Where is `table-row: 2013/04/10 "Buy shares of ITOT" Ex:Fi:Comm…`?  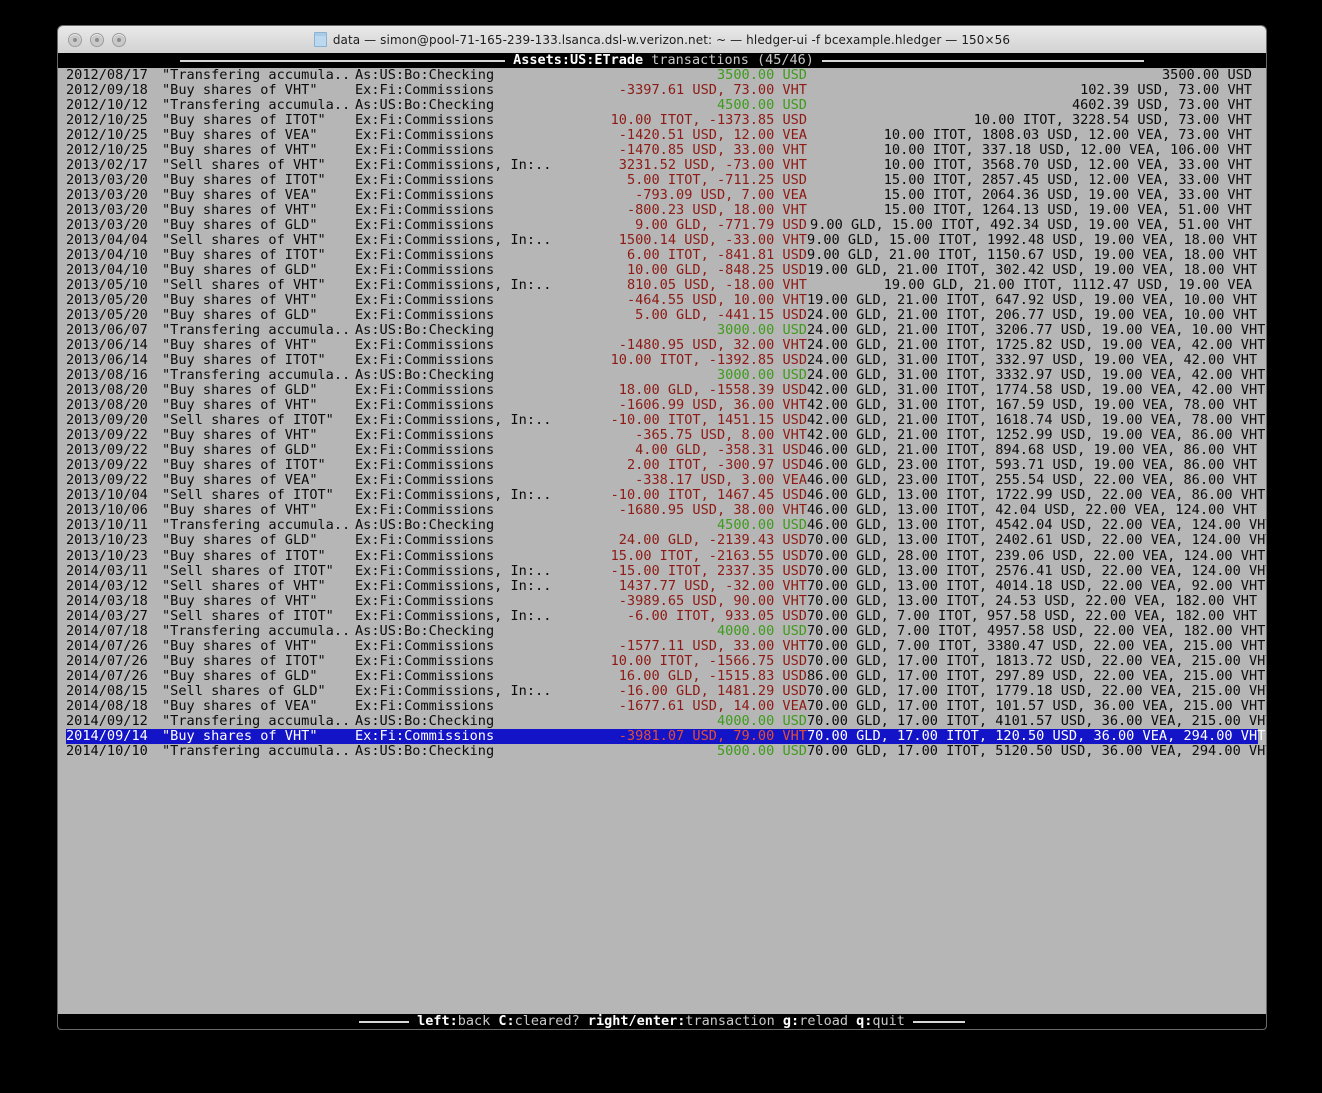
table-row: 2013/04/10 "Buy shares of ITOT" Ex:Fi:Comm… is located at coordinates (662, 255).